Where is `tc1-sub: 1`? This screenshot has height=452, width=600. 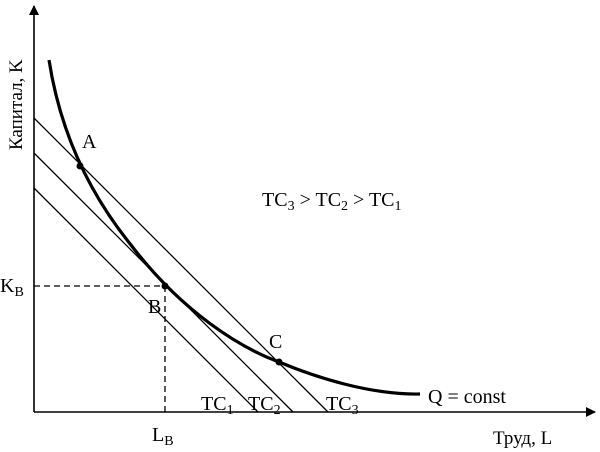
tc1-sub: 1 is located at coordinates (230, 410).